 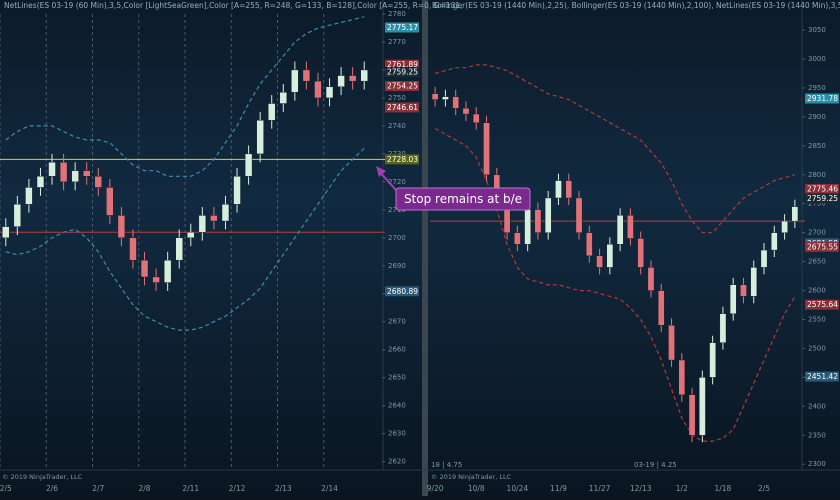 What do you see at coordinates (817, 435) in the screenshot?
I see `y-tick-label: 2350` at bounding box center [817, 435].